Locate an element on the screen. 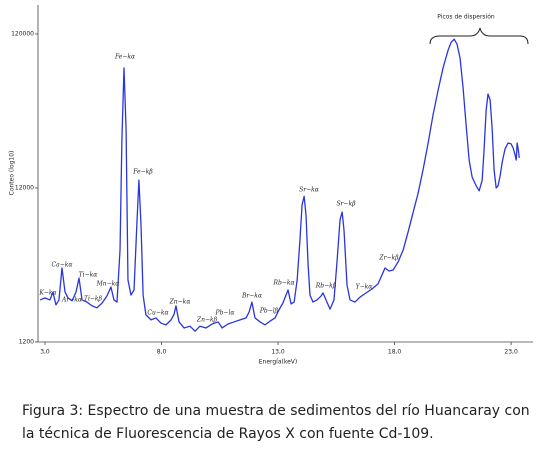  peak-label: Cu−kα is located at coordinates (157, 313).